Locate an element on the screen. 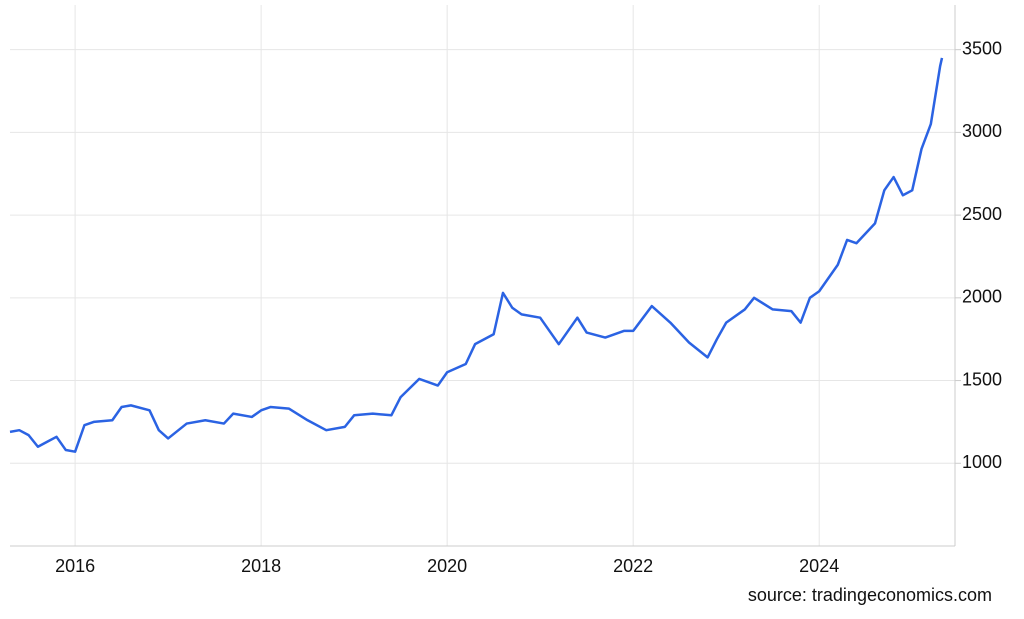  x-tick-label: 2018 is located at coordinates (261, 566).